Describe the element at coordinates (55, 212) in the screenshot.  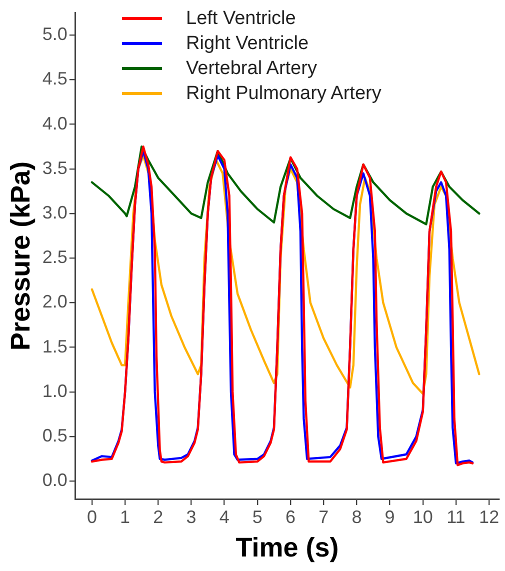
I see `y-tick-label: 3.0` at that location.